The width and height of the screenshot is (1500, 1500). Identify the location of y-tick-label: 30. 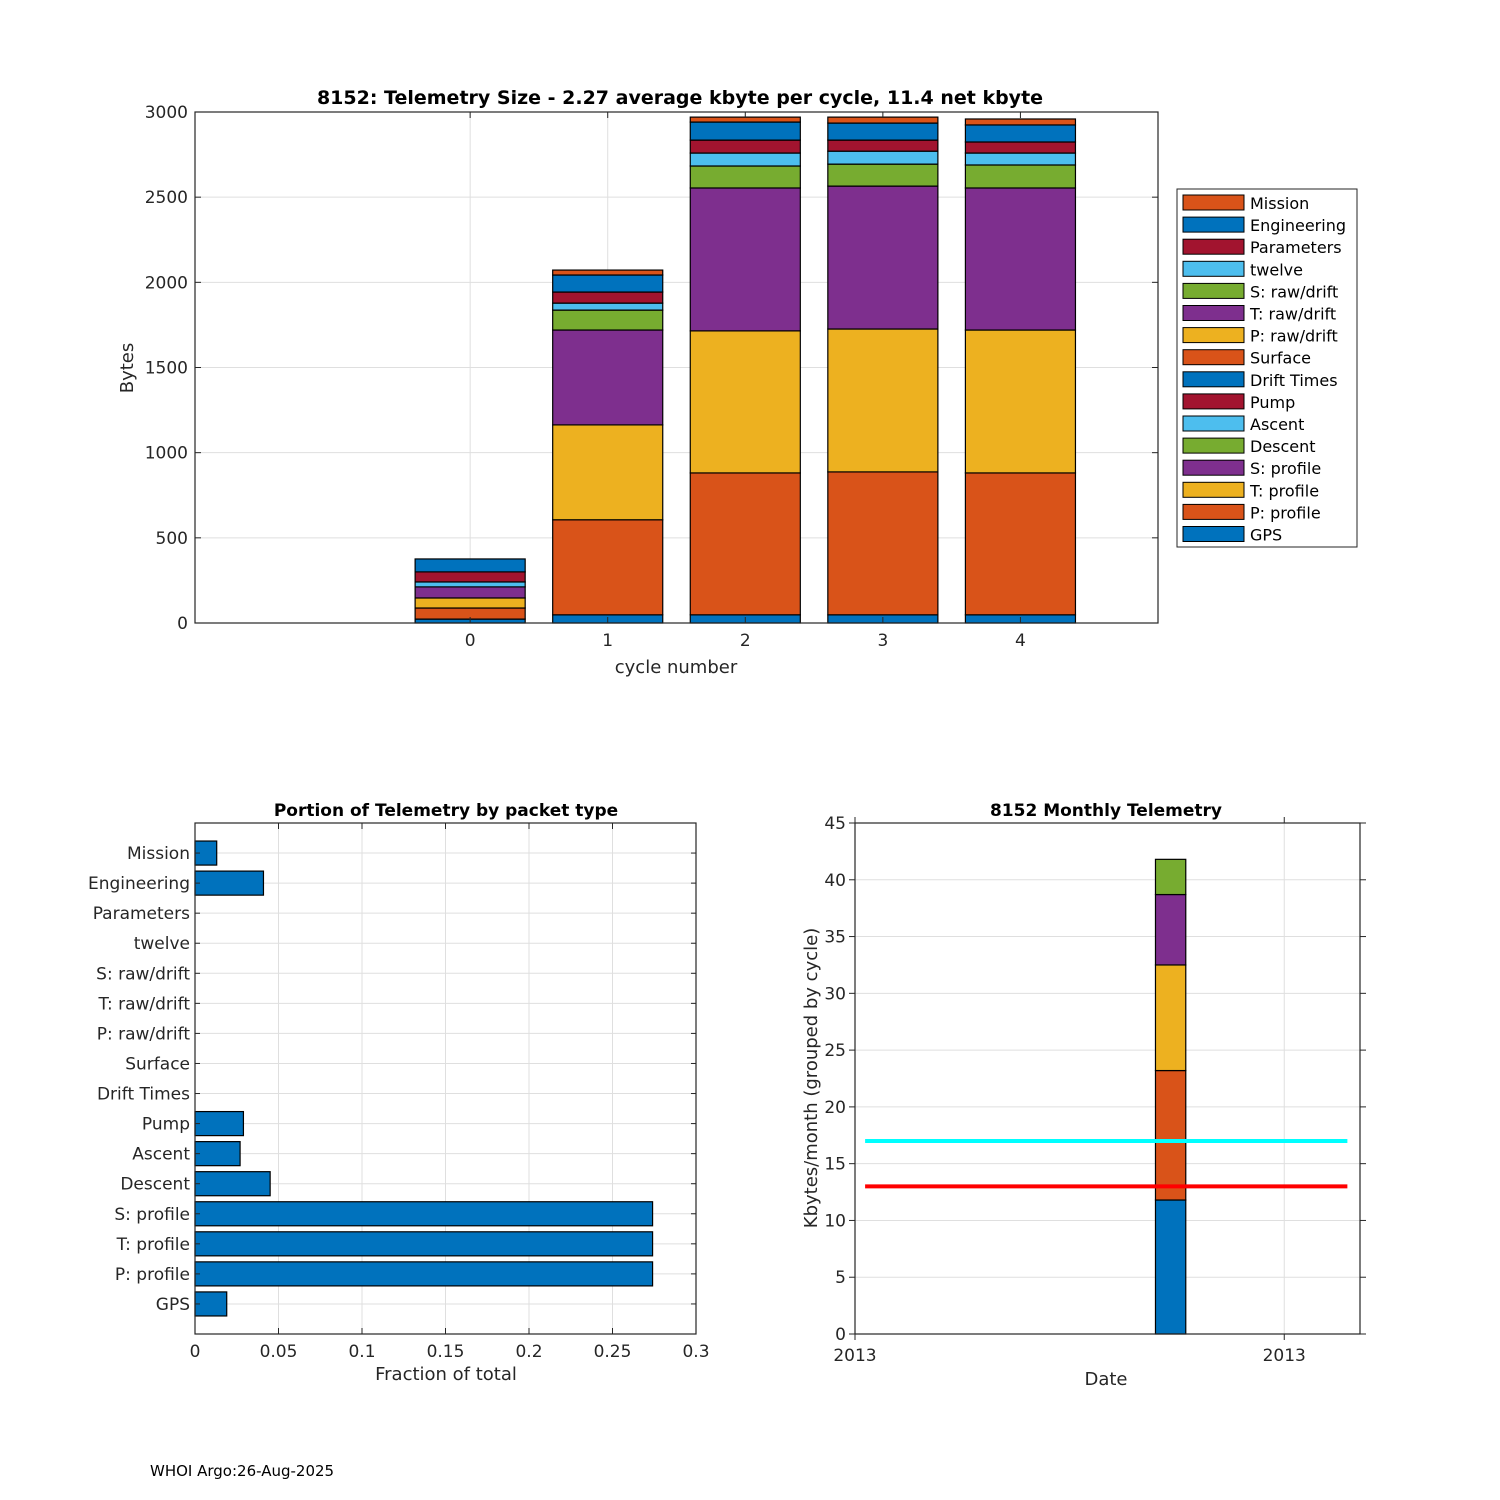
(835, 994).